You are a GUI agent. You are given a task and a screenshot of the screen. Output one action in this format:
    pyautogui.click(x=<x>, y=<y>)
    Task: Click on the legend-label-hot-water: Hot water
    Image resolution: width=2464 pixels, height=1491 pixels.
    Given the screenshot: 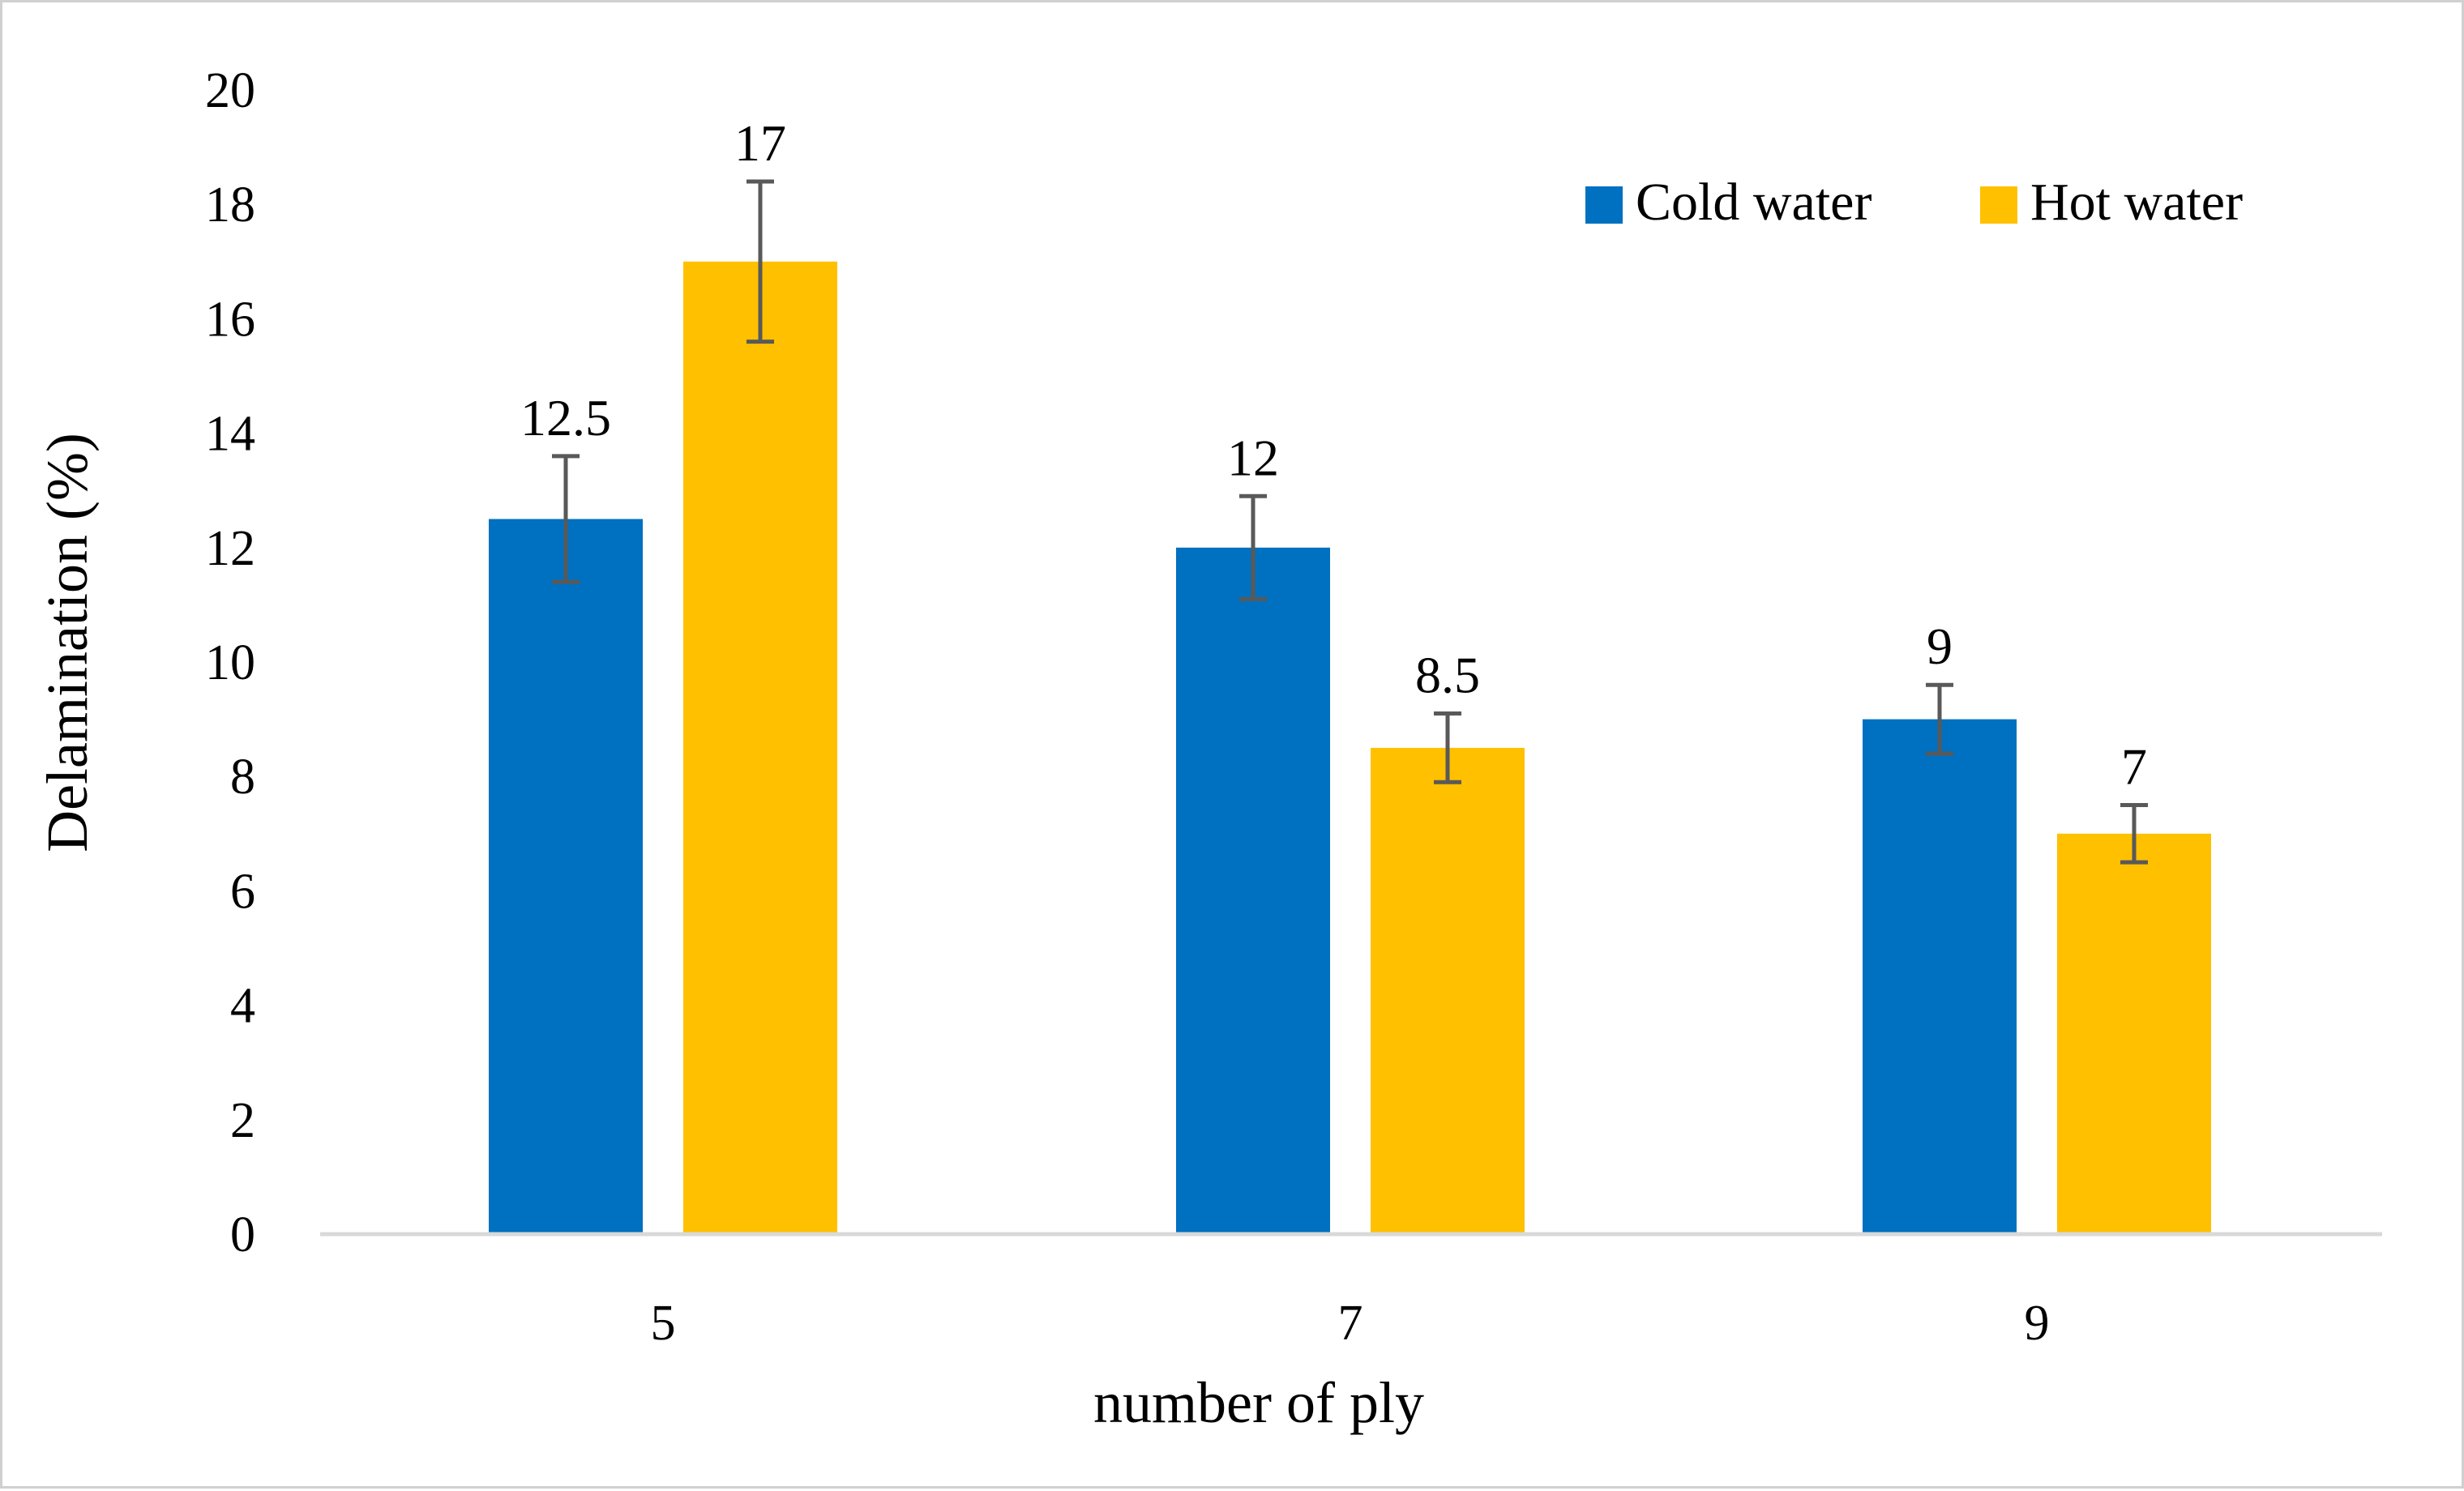 What is the action you would take?
    pyautogui.click(x=2136, y=202)
    